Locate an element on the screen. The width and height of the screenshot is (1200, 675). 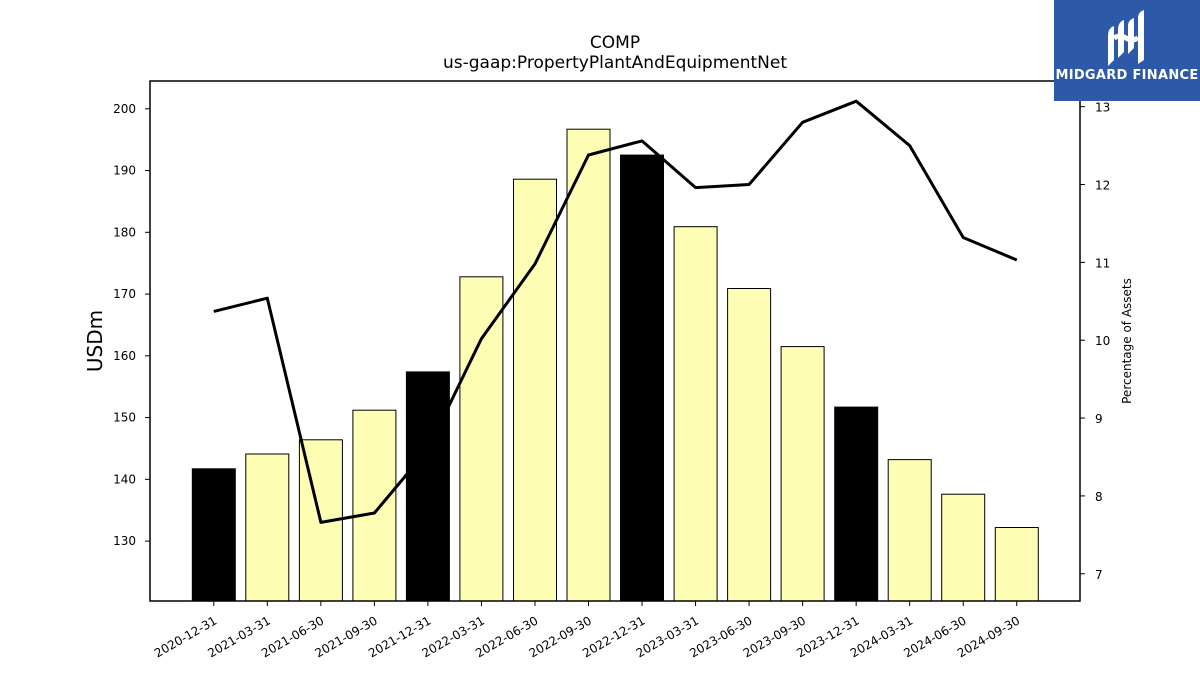
y-tick-label-right: 12 is located at coordinates (1102, 186).